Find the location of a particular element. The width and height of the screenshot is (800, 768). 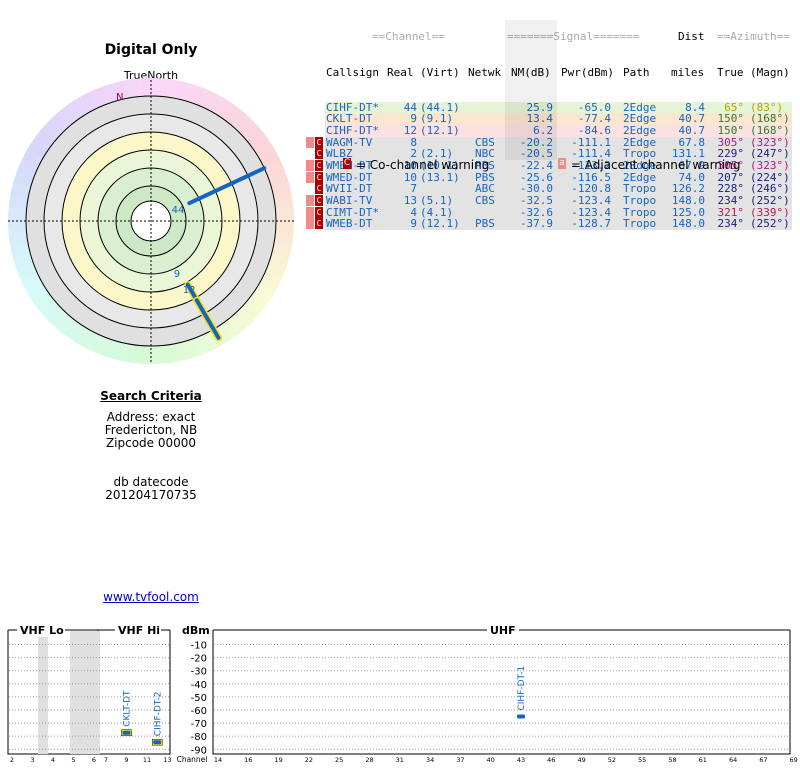

channel-axis-label: Channel is located at coordinates (192, 759).